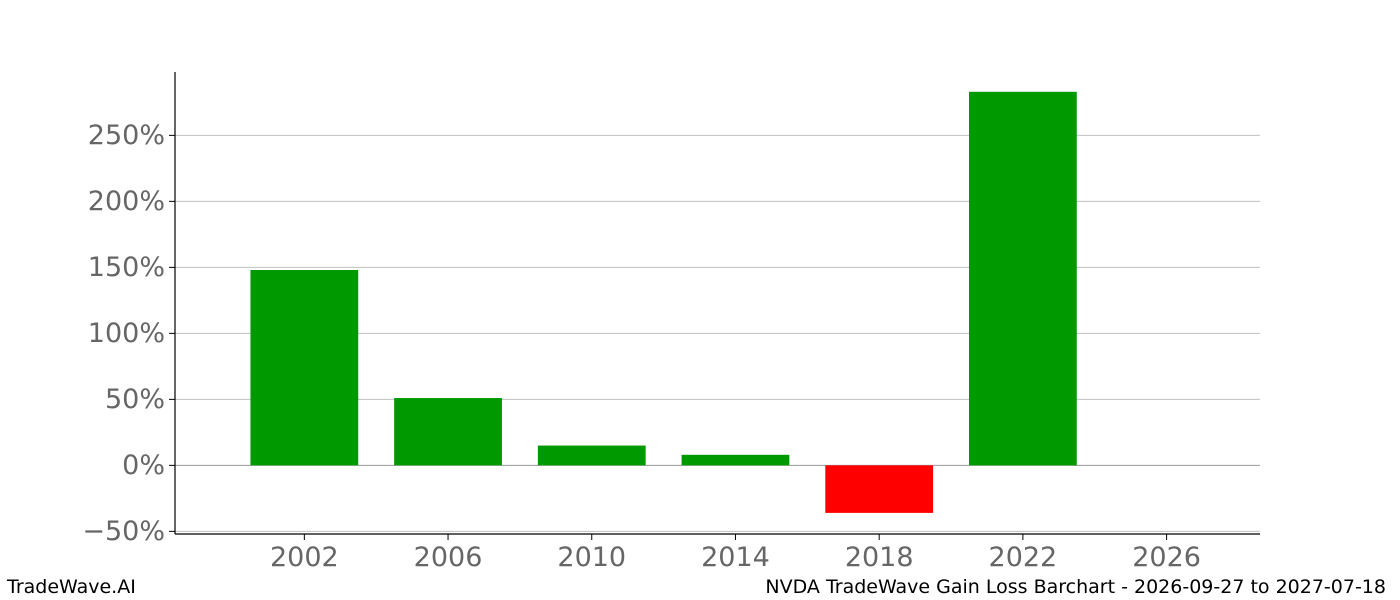 The height and width of the screenshot is (600, 1400). What do you see at coordinates (126, 267) in the screenshot?
I see `y-tick-label: 150%` at bounding box center [126, 267].